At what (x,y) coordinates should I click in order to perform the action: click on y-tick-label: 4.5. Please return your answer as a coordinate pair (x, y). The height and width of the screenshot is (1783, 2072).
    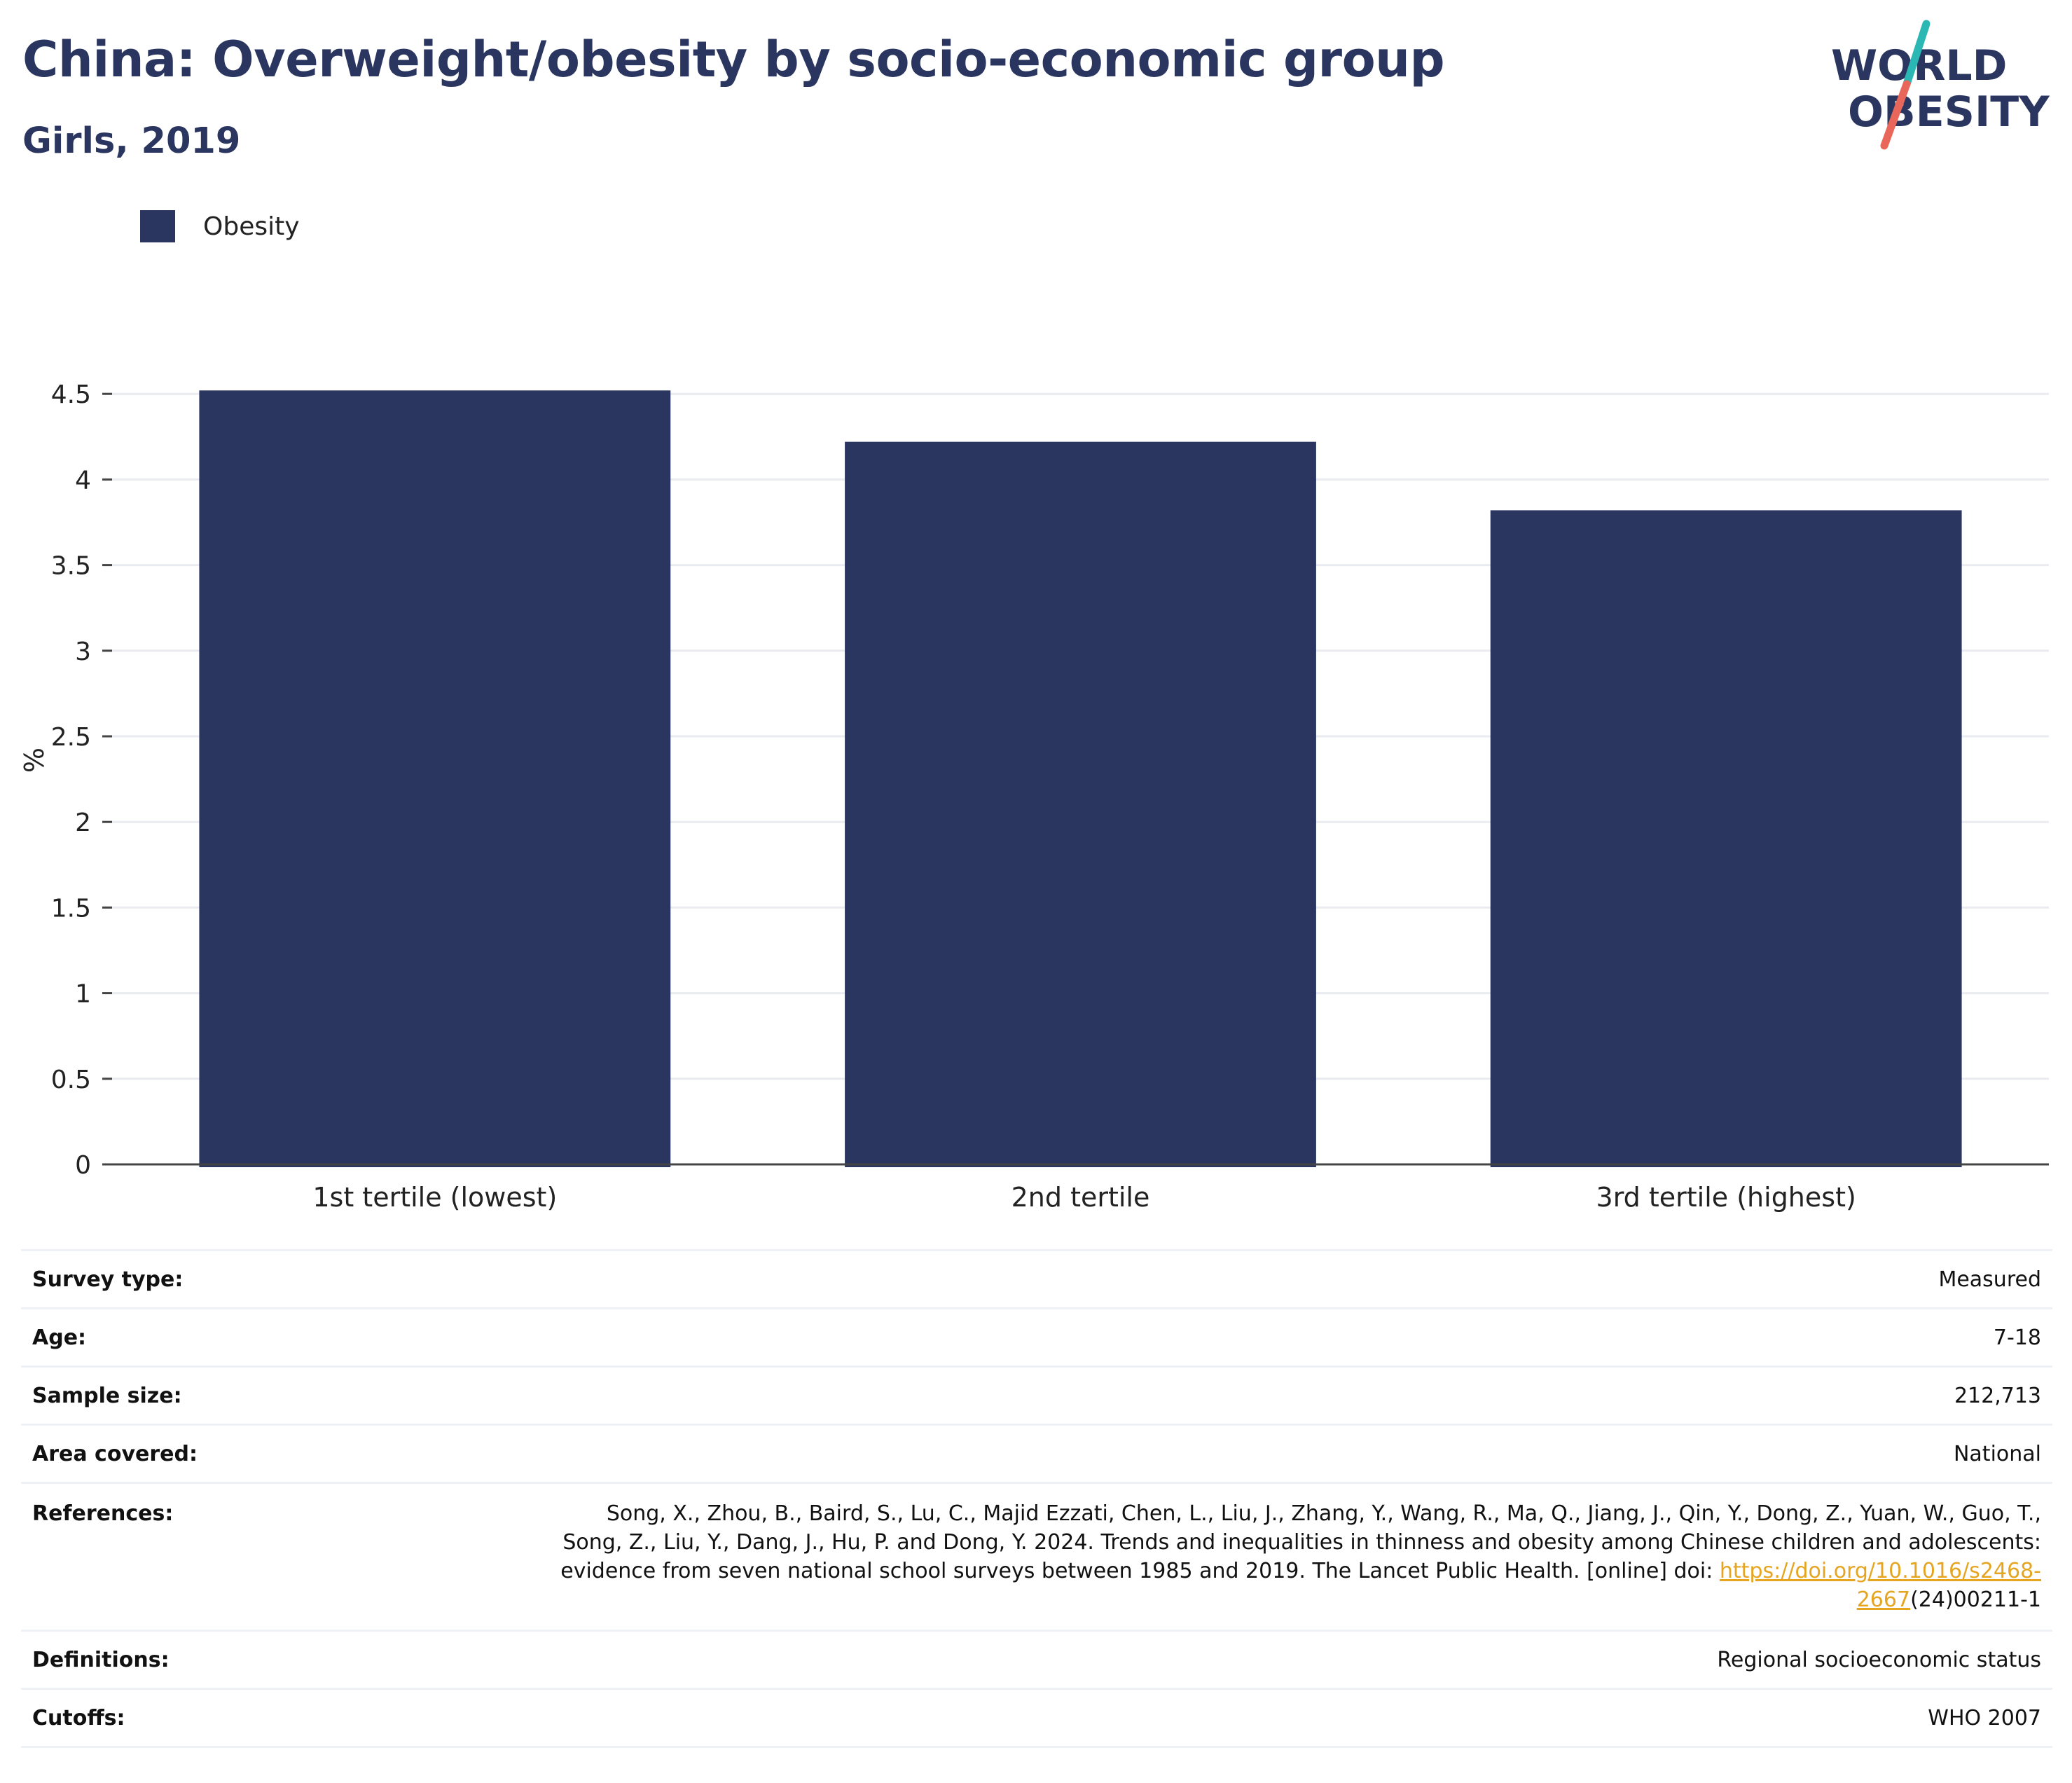
    Looking at the image, I should click on (71, 394).